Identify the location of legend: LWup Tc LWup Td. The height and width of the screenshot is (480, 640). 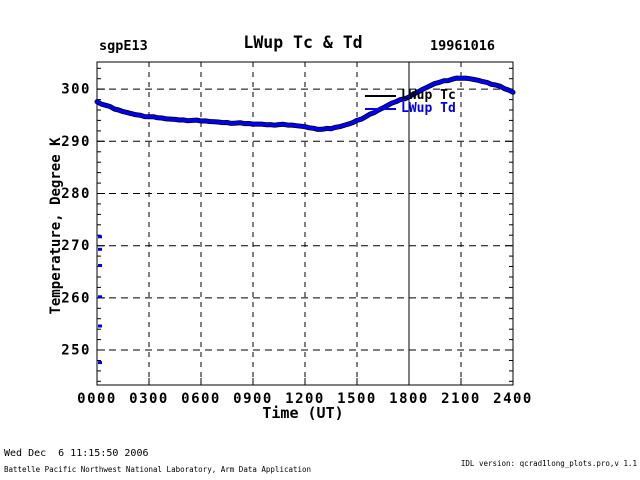
(410, 102).